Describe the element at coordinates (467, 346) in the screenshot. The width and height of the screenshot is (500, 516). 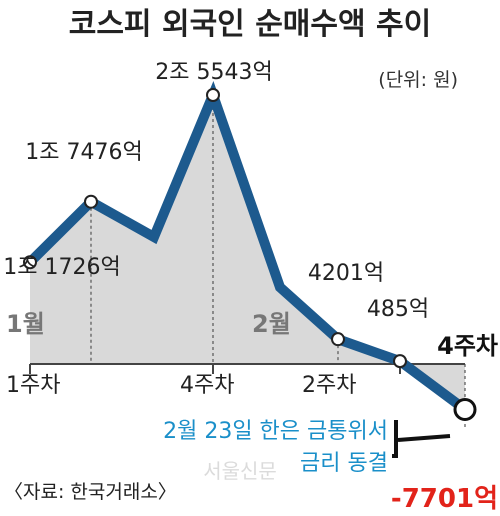
I see `x-label-4: 4주차` at that location.